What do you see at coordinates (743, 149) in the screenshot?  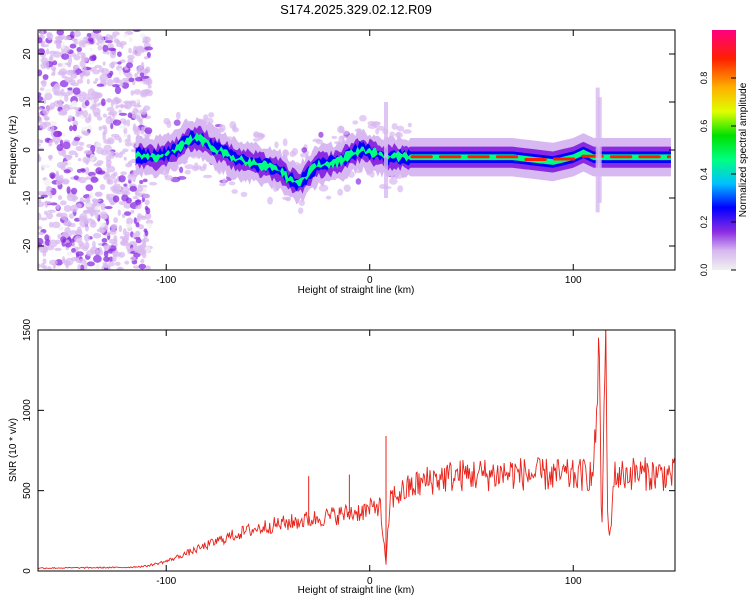 I see `colorbar-label: Normalized spectral amplitude` at bounding box center [743, 149].